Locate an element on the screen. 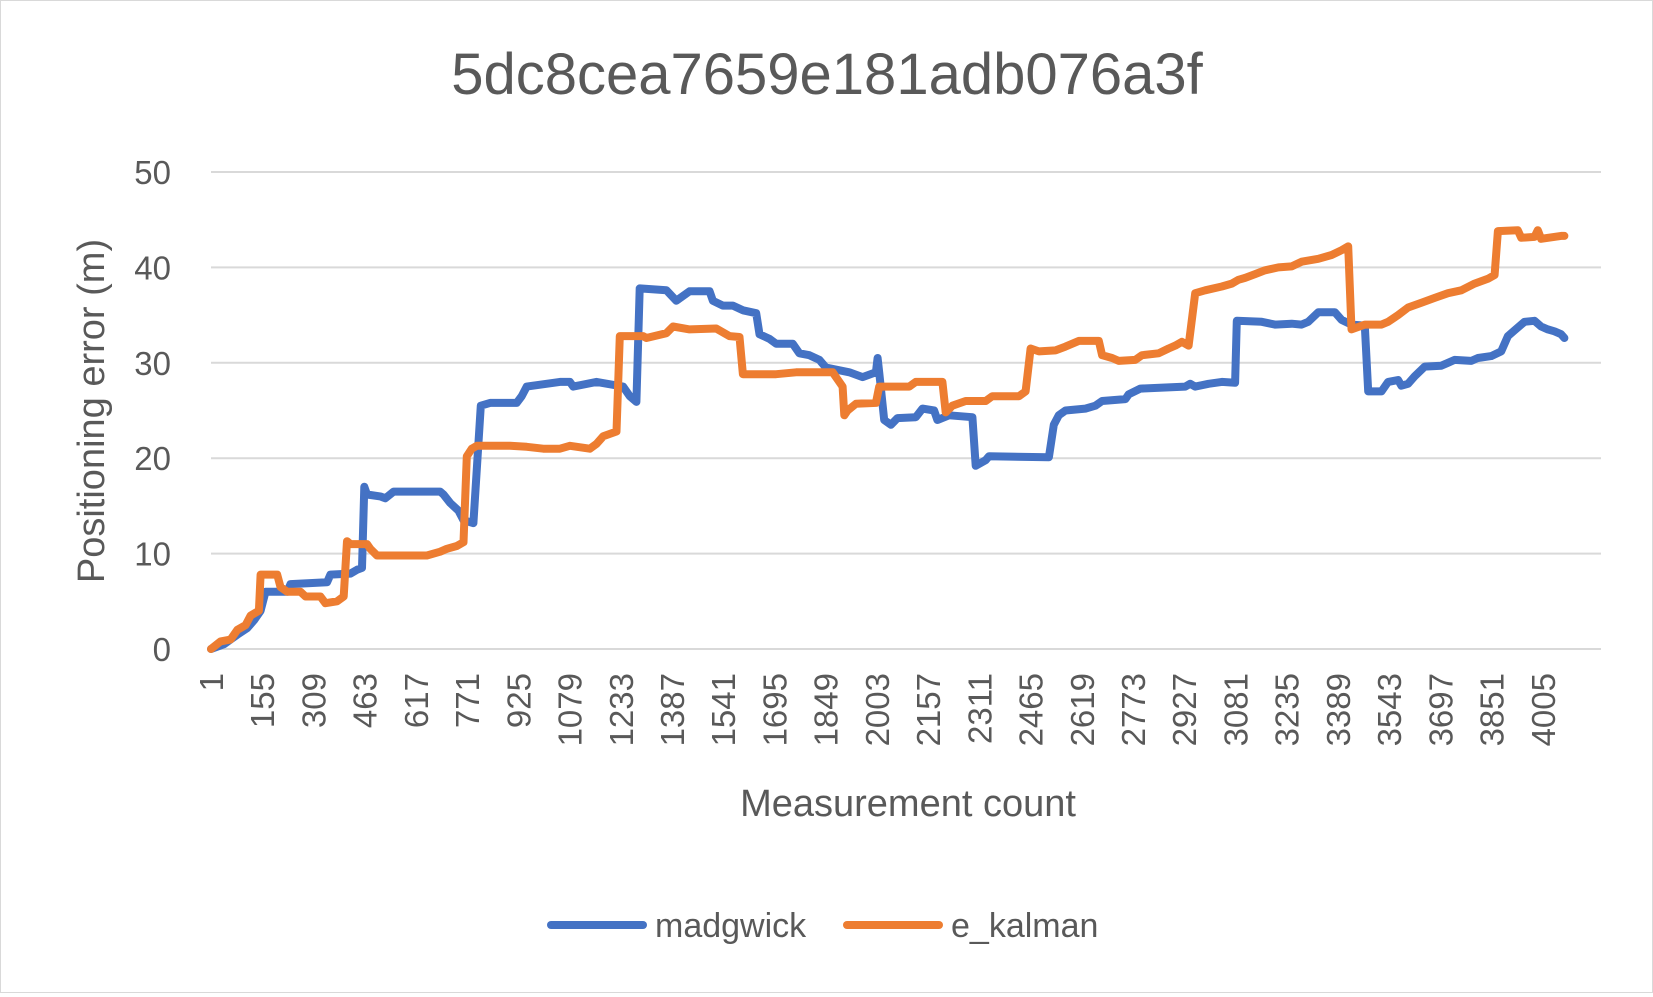 The width and height of the screenshot is (1653, 997). x-tick-label: 3697 is located at coordinates (1440, 709).